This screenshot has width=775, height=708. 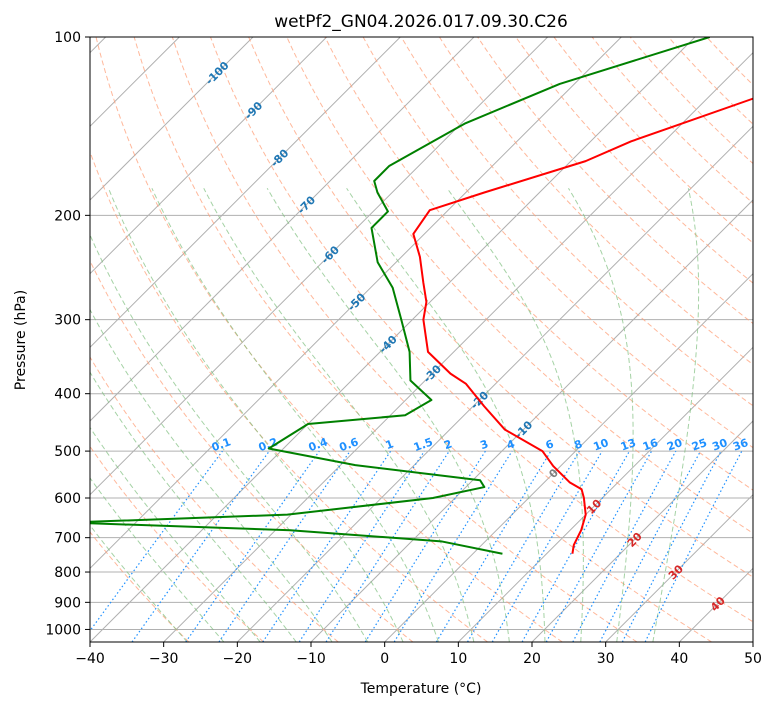 What do you see at coordinates (421, 689) in the screenshot?
I see `x-axis-label: Temperature (°C)` at bounding box center [421, 689].